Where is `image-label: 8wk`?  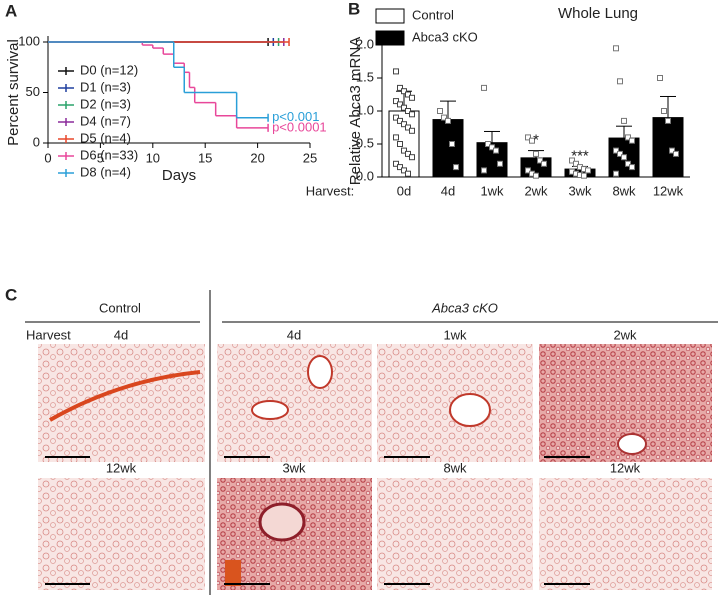
image-label: 8wk is located at coordinates (455, 467).